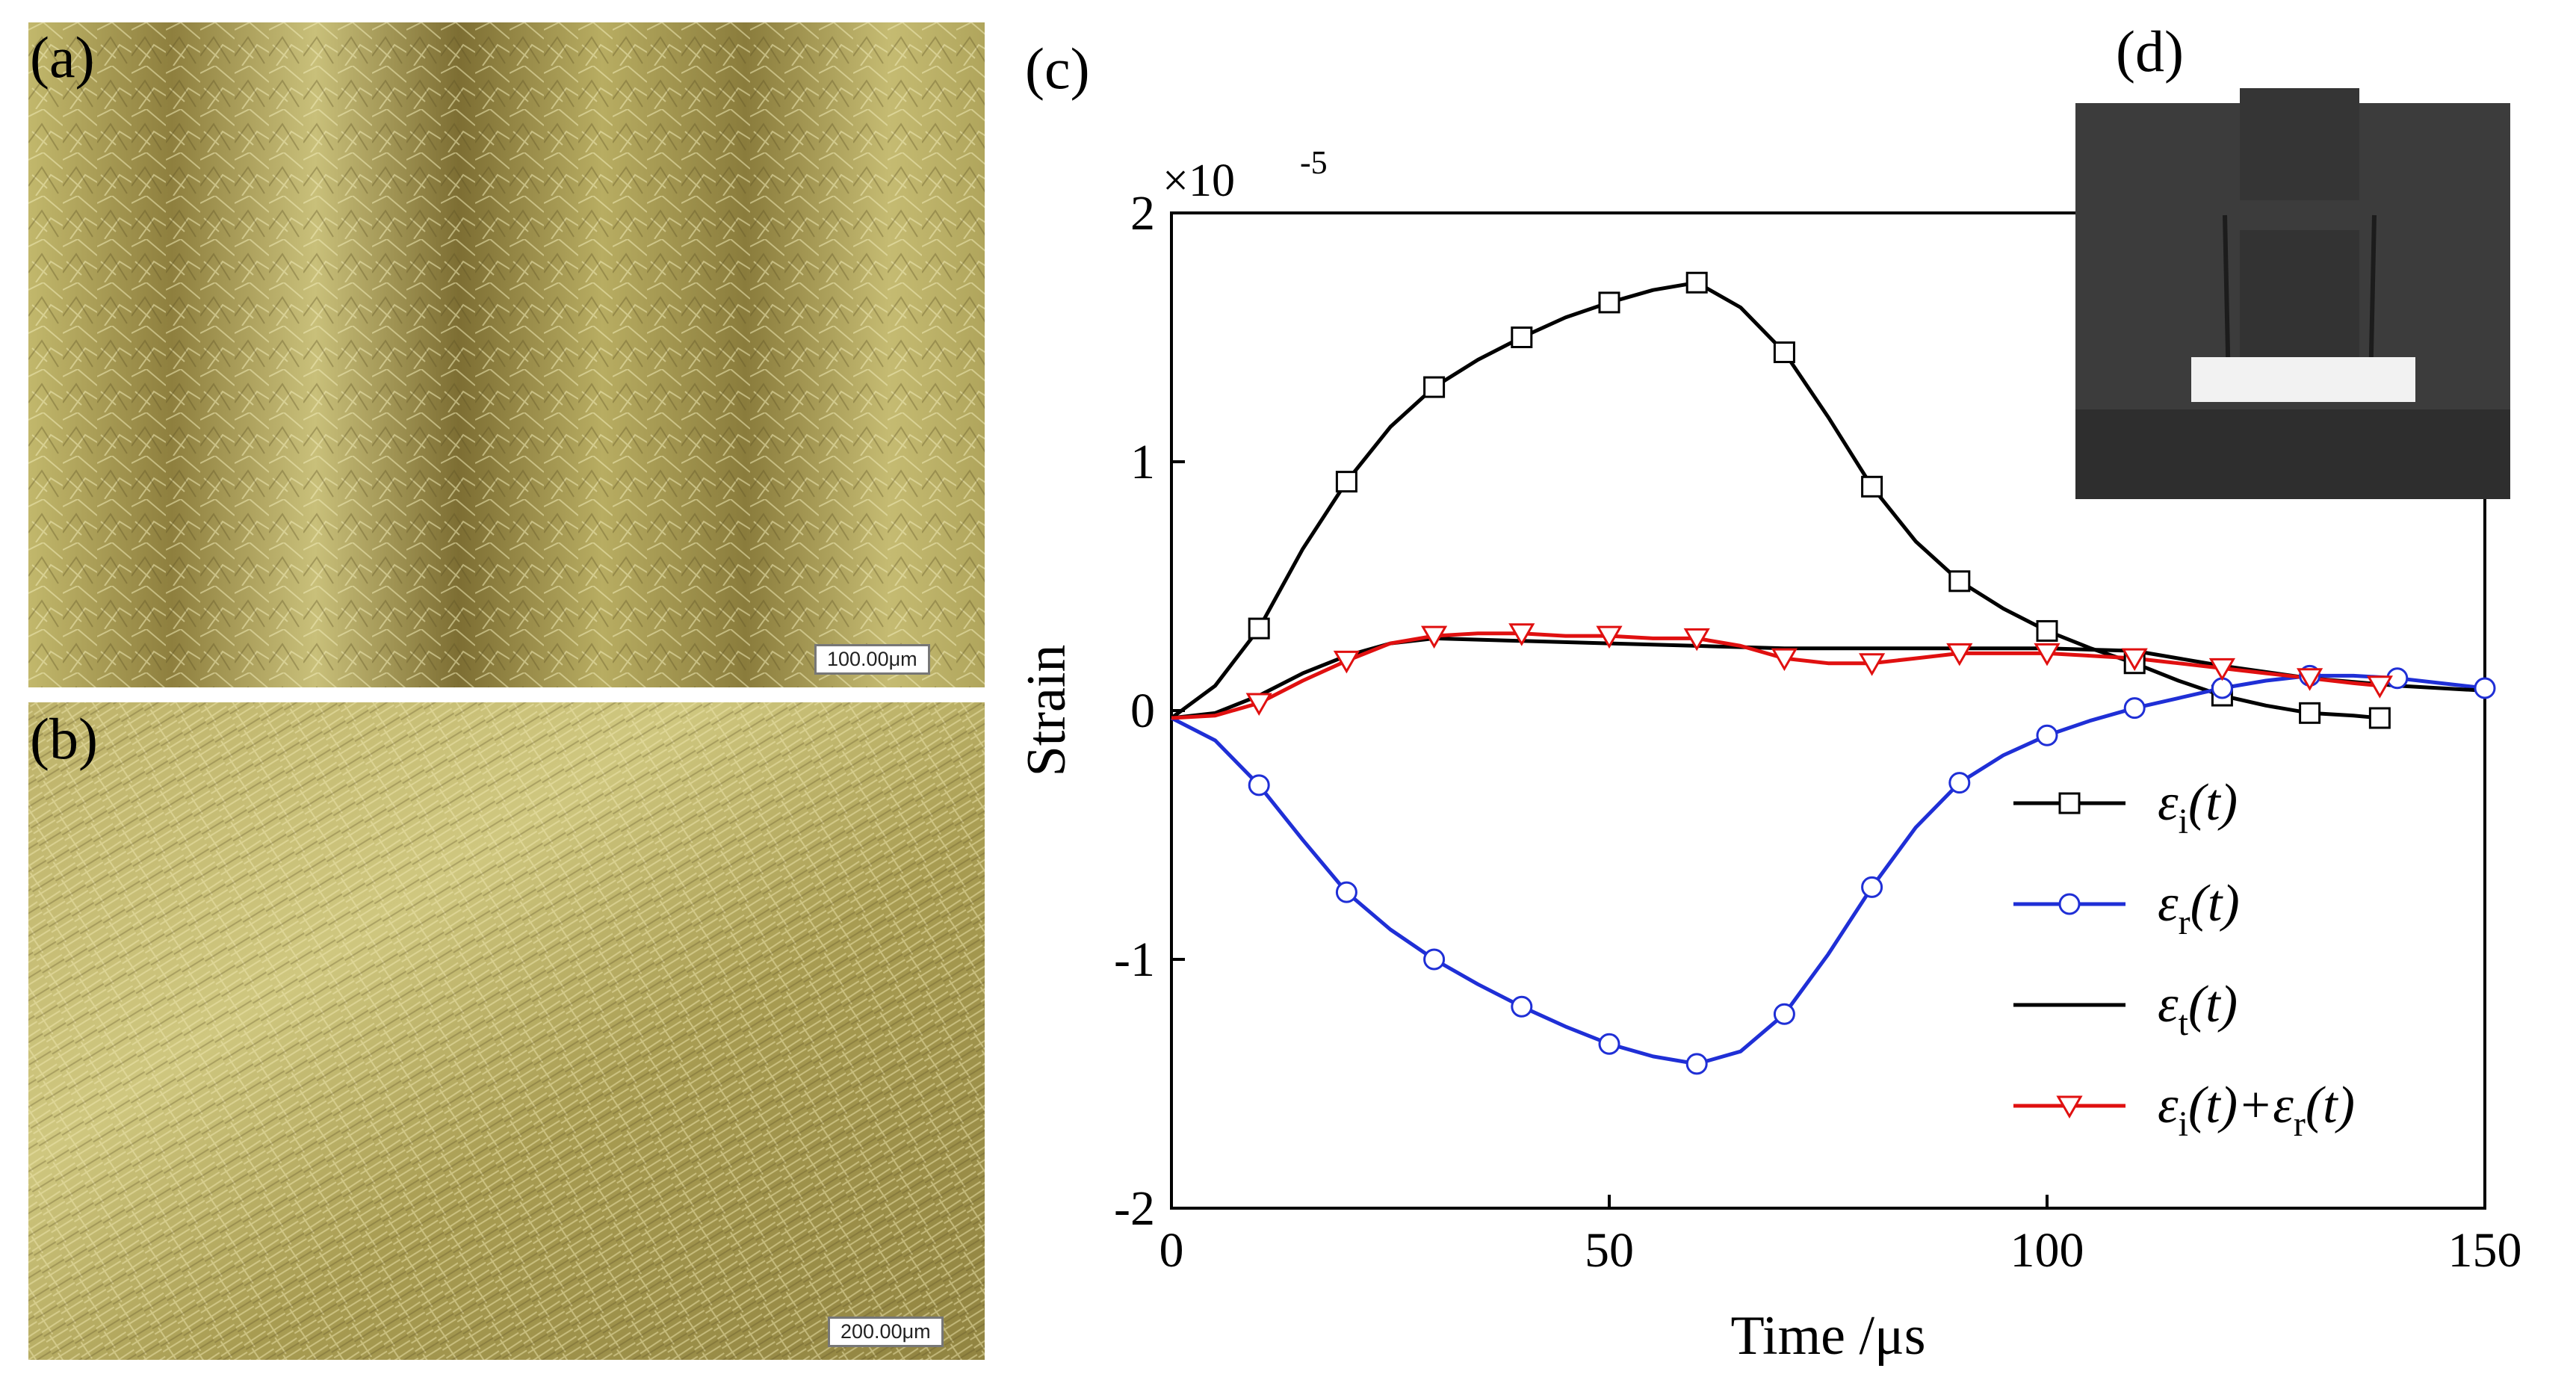  Describe the element at coordinates (1134, 1208) in the screenshot. I see `y-tick-label: -2` at that location.